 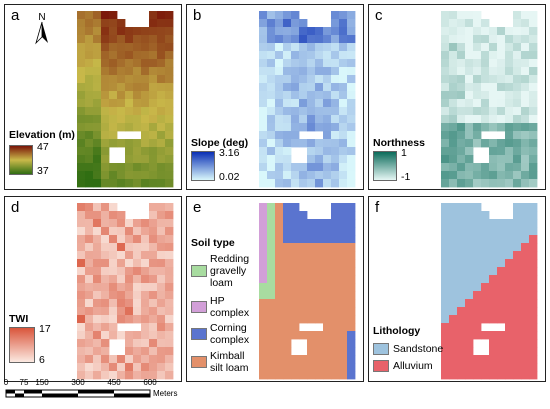 What do you see at coordinates (229, 362) in the screenshot?
I see `soil-label-kimball: Kimball silt loam` at bounding box center [229, 362].